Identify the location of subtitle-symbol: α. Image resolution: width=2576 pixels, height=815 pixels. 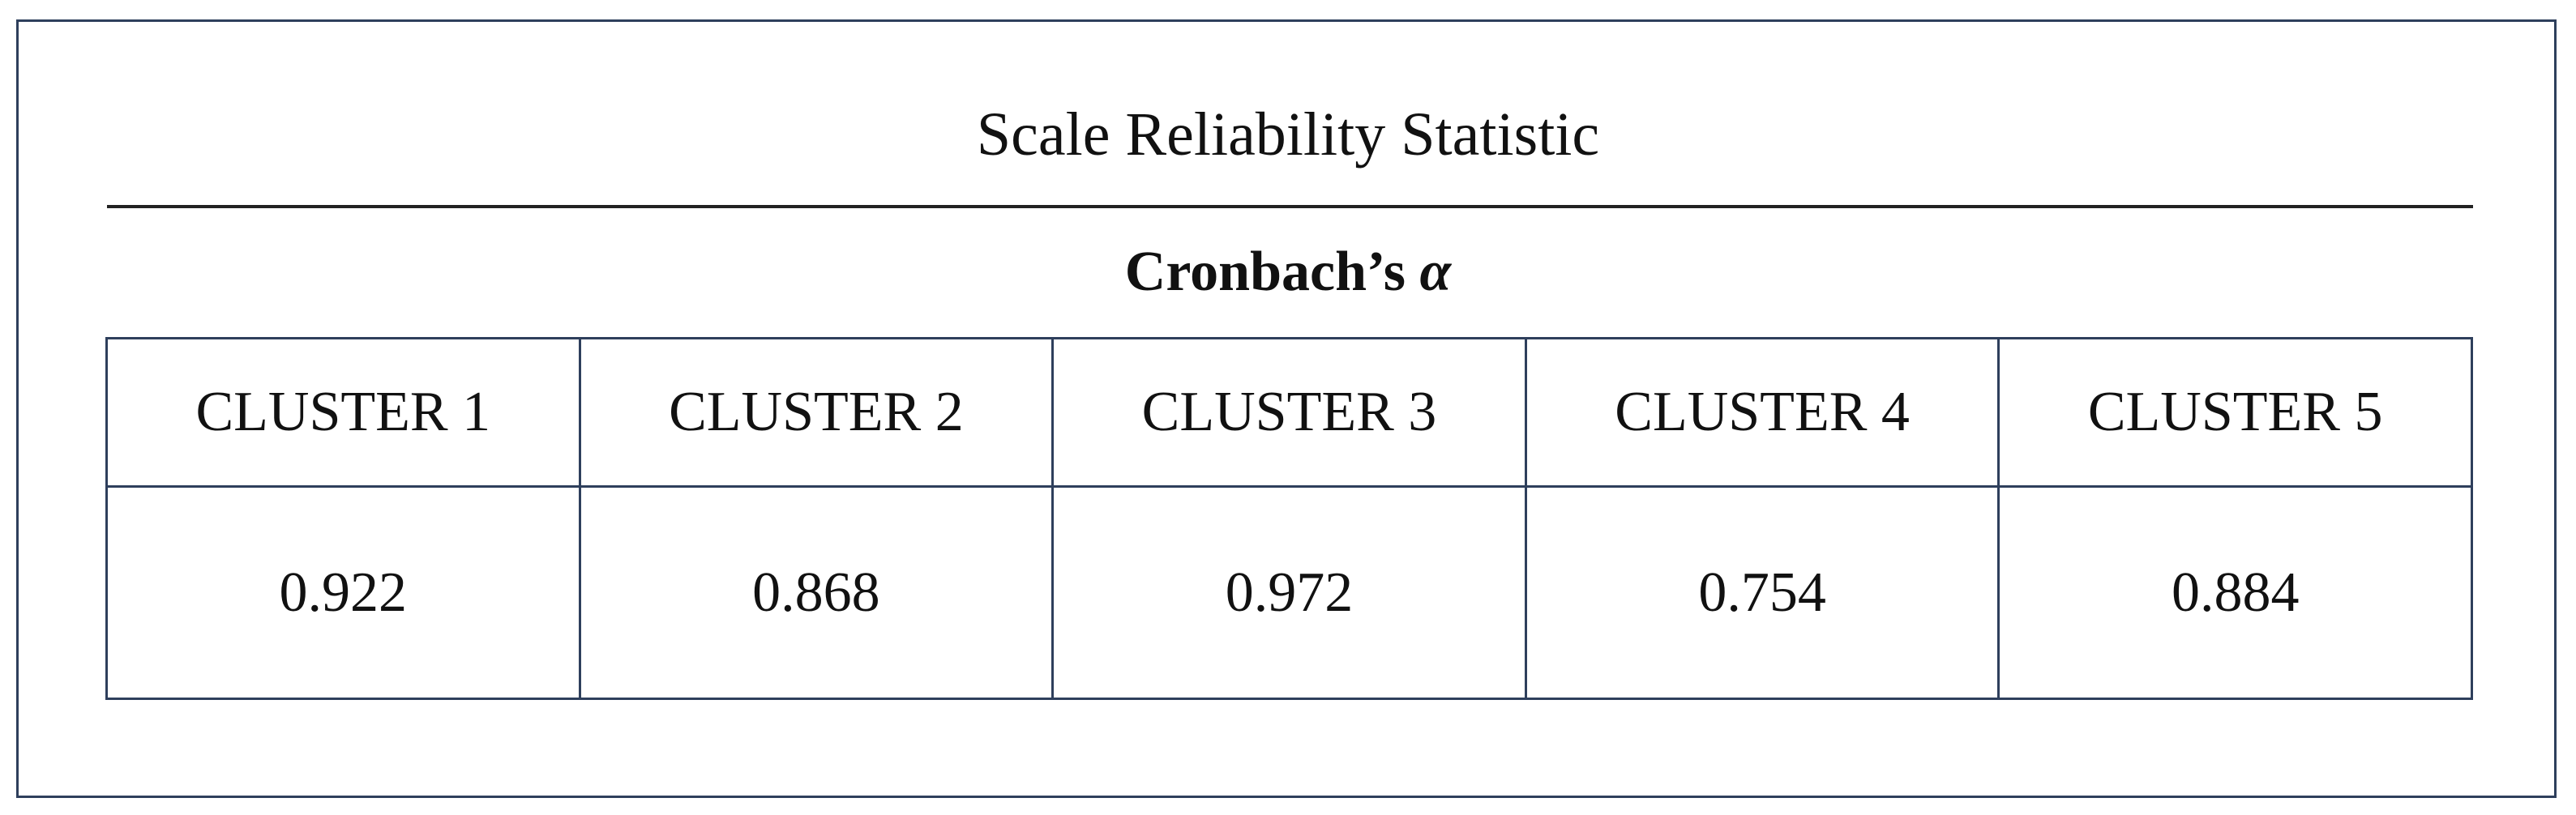
(1435, 272).